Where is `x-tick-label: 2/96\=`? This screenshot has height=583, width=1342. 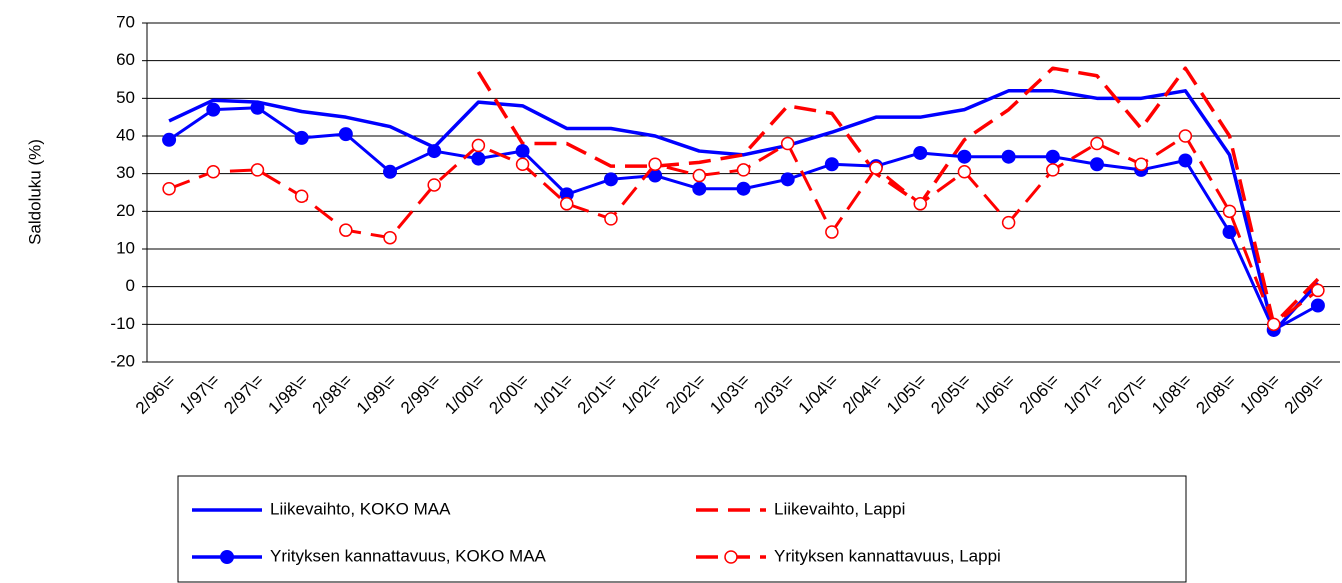
x-tick-label: 2/96\= is located at coordinates (155, 394).